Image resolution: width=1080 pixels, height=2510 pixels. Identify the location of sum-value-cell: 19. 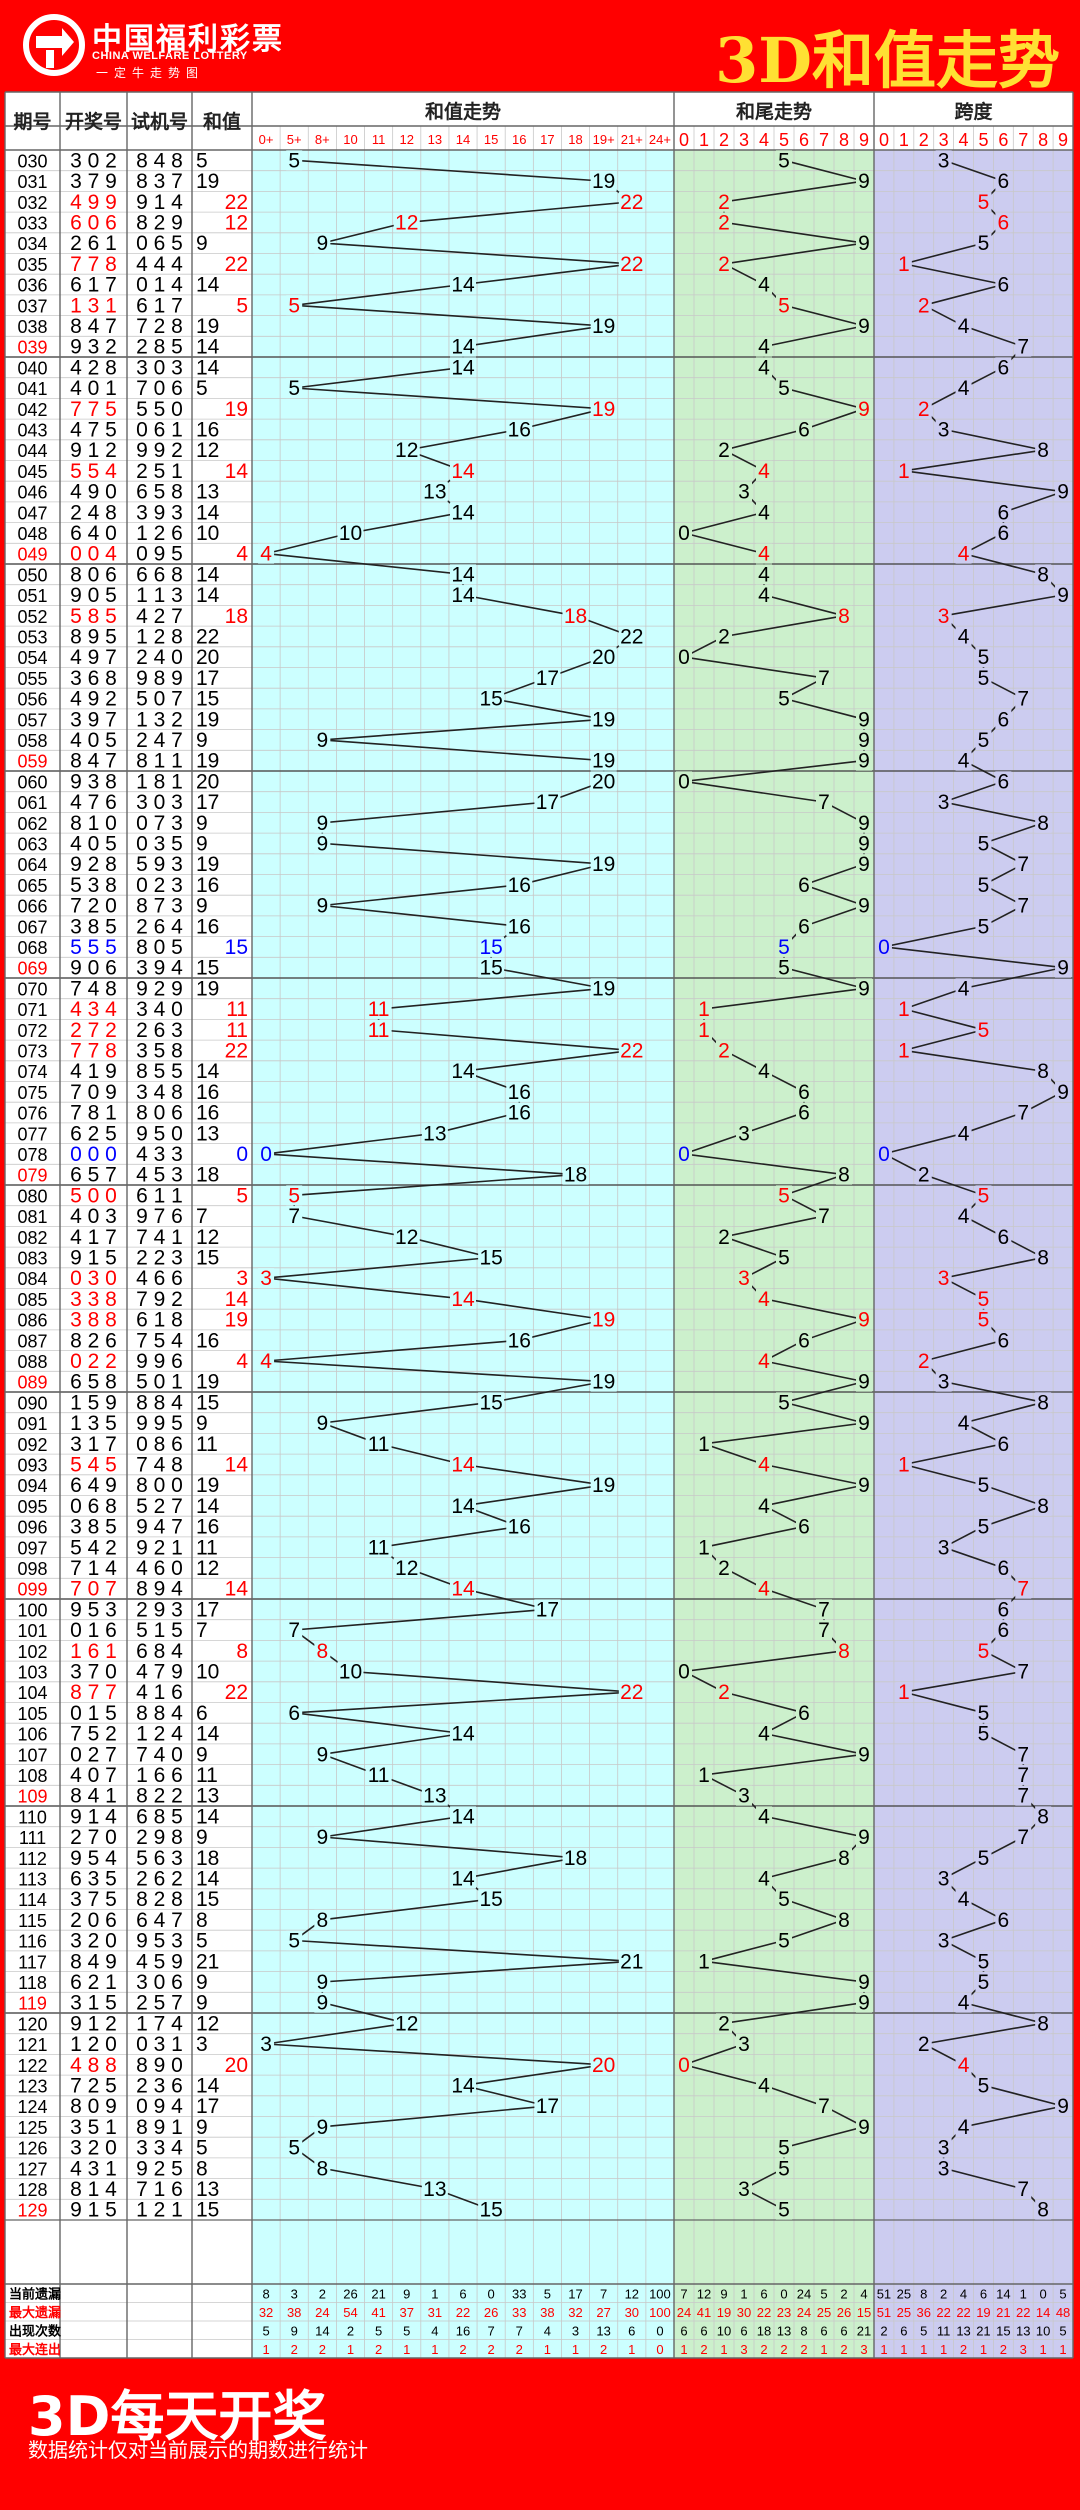
(207, 988).